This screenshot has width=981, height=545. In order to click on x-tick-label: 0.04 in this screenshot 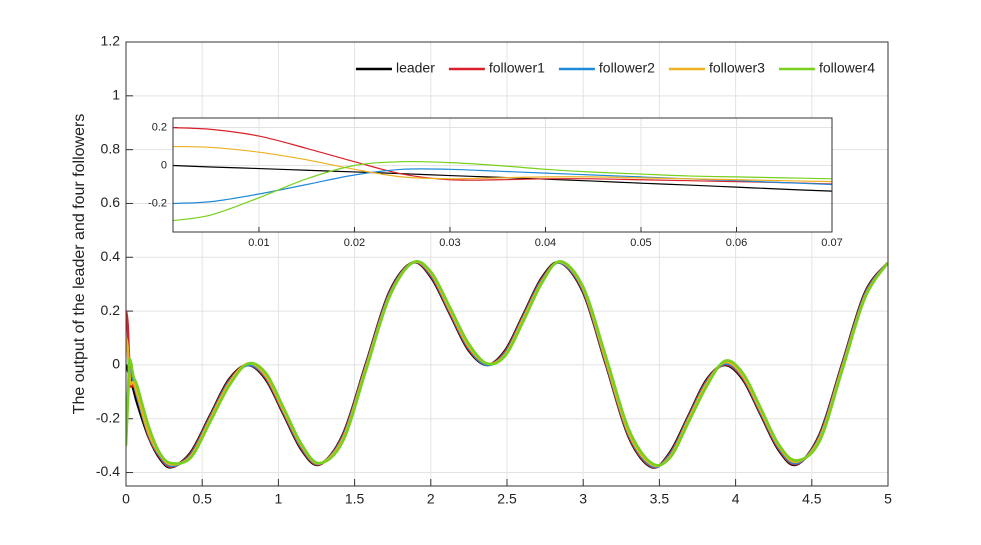, I will do `click(545, 243)`.